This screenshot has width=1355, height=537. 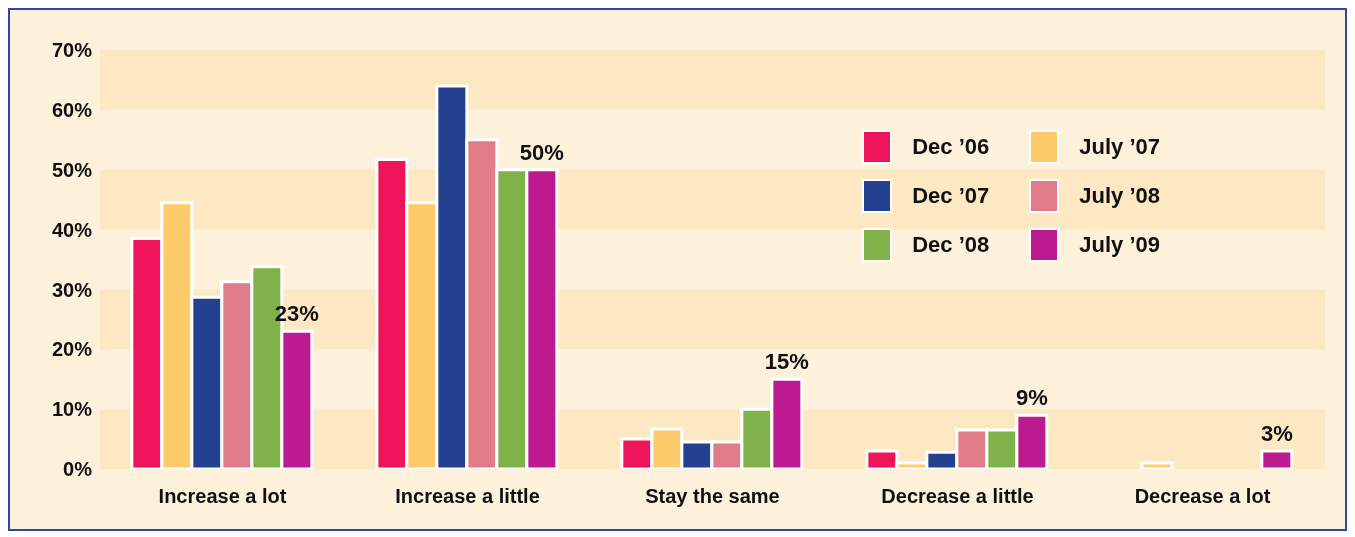 What do you see at coordinates (72, 109) in the screenshot?
I see `y-tick-label: 60%` at bounding box center [72, 109].